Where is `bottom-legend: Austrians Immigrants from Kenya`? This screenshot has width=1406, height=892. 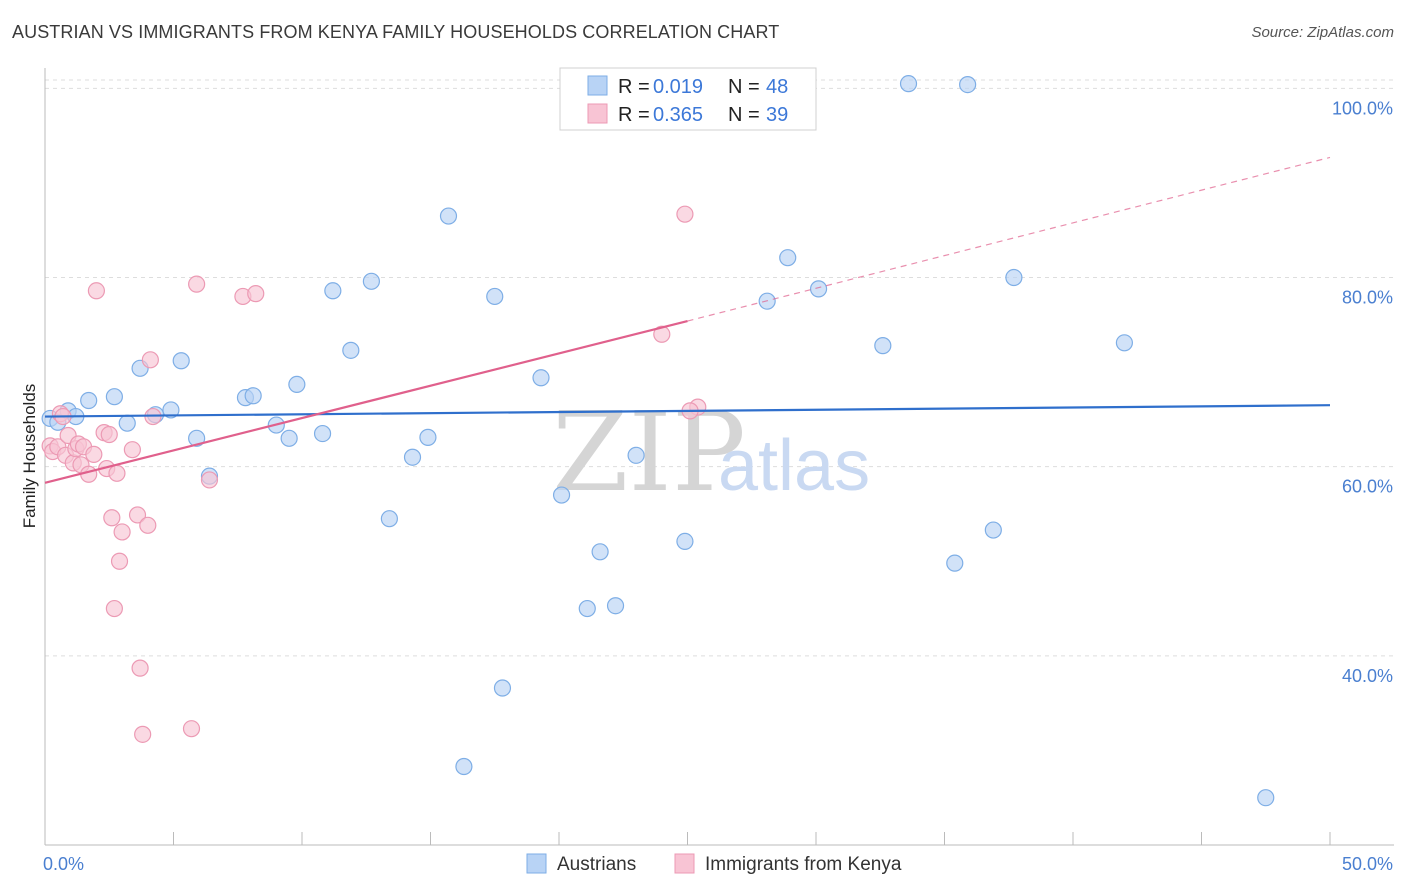 bottom-legend: Austrians Immigrants from Kenya is located at coordinates (714, 864).